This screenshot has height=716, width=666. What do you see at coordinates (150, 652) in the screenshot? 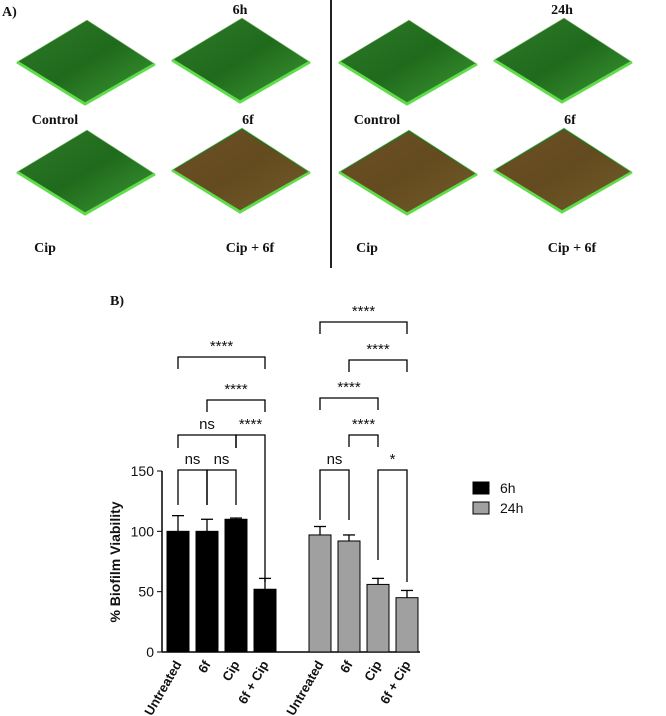
I see `y-tick-label: 0` at bounding box center [150, 652].